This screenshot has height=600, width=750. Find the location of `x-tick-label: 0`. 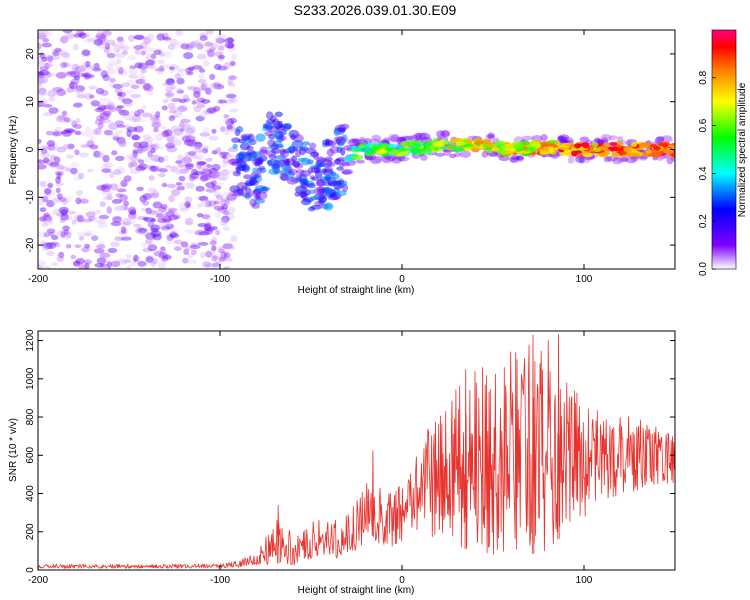

x-tick-label: 0 is located at coordinates (402, 580).